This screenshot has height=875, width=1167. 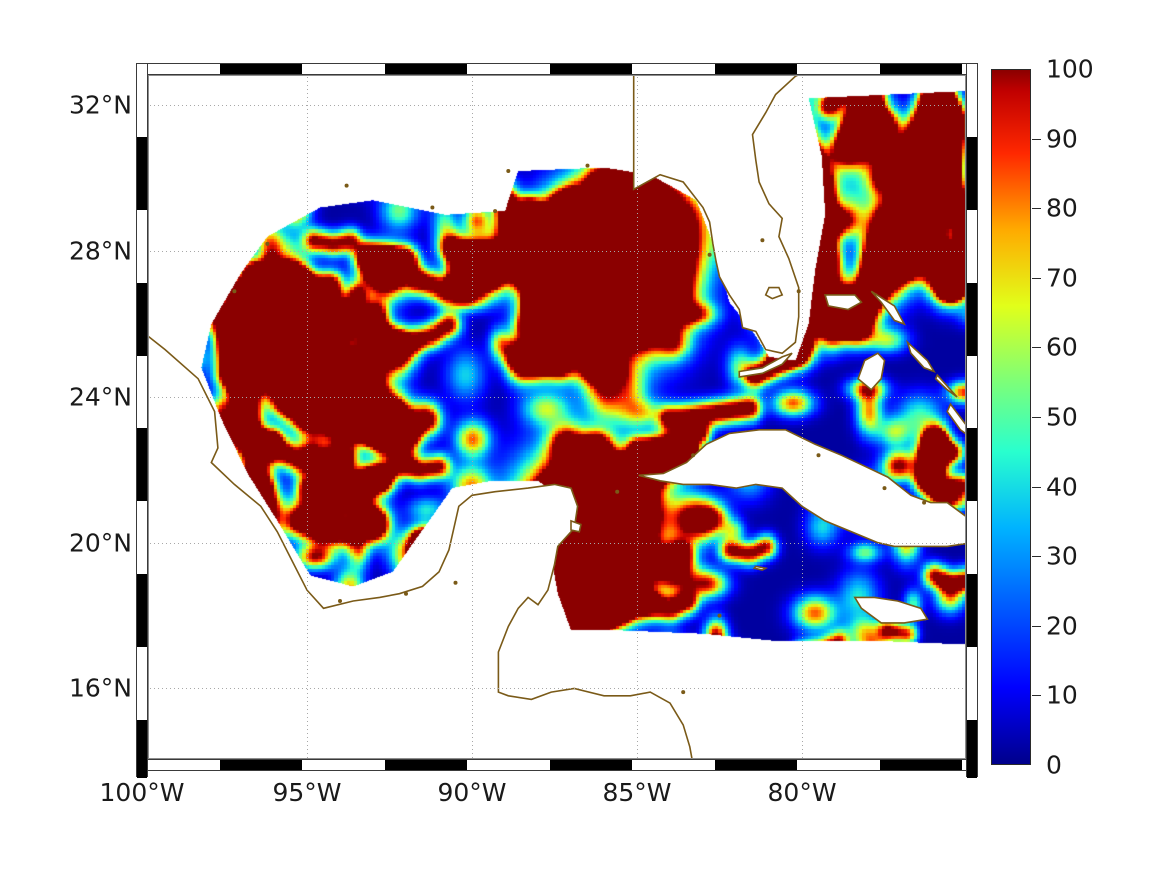 I want to click on map-frame-top, so click(x=557, y=69).